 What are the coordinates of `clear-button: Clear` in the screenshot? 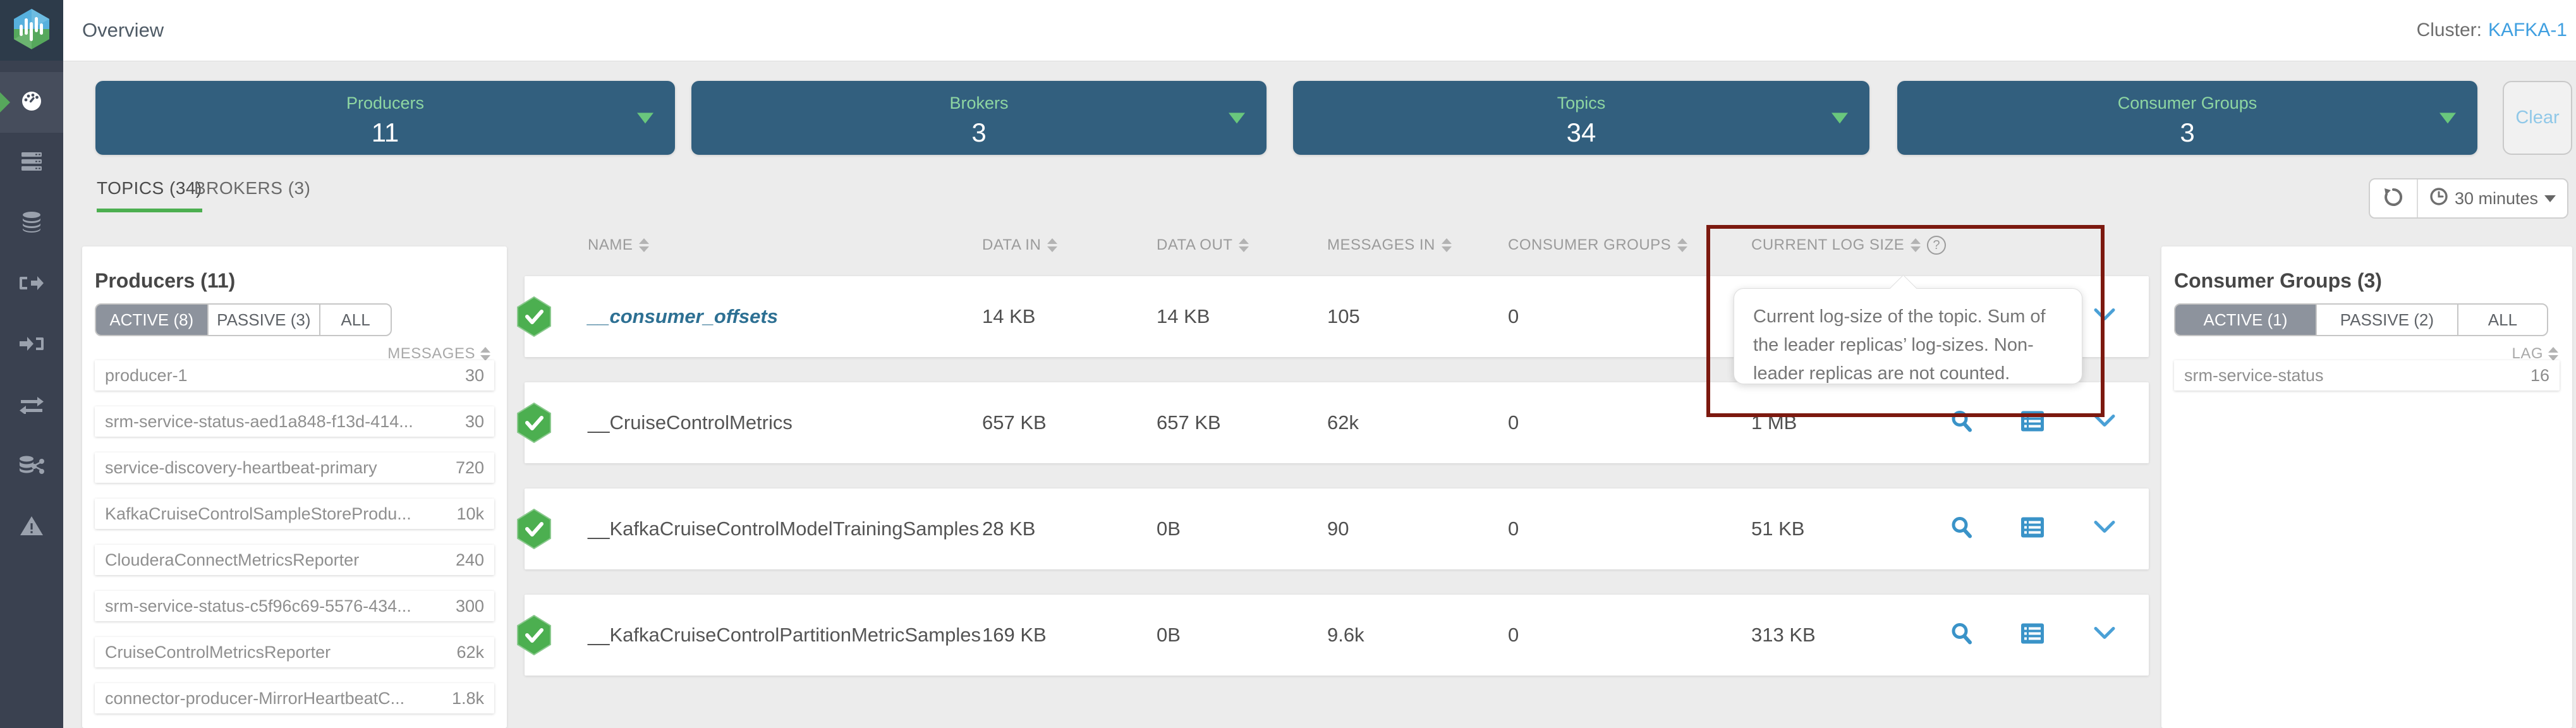 It's located at (2537, 118).